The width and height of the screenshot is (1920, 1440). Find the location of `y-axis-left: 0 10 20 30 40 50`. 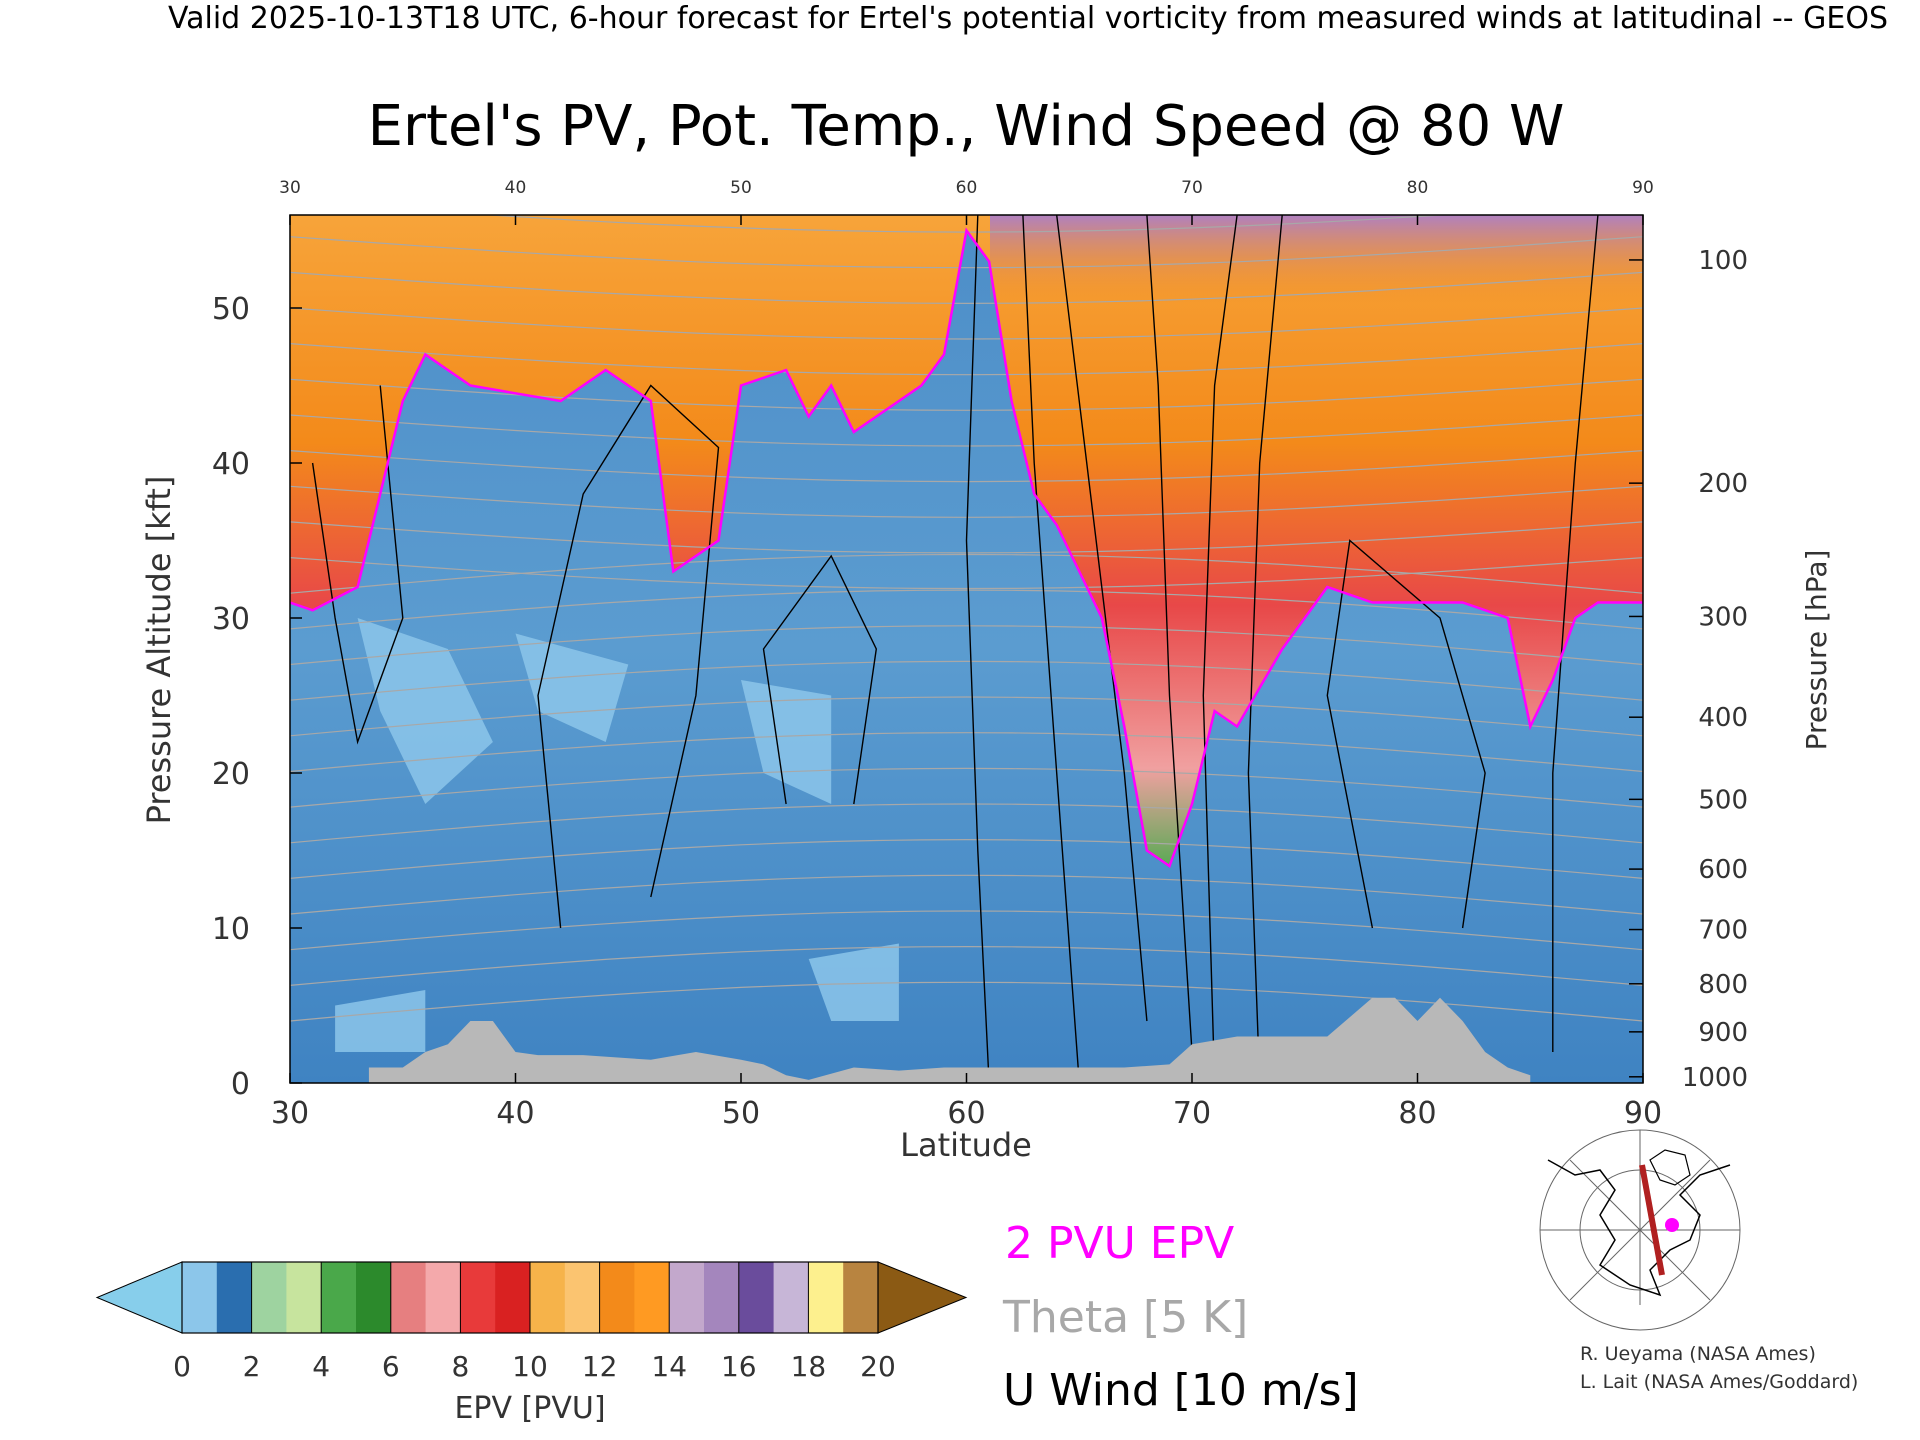

y-axis-left: 0 10 20 30 40 50 is located at coordinates (257, 697).